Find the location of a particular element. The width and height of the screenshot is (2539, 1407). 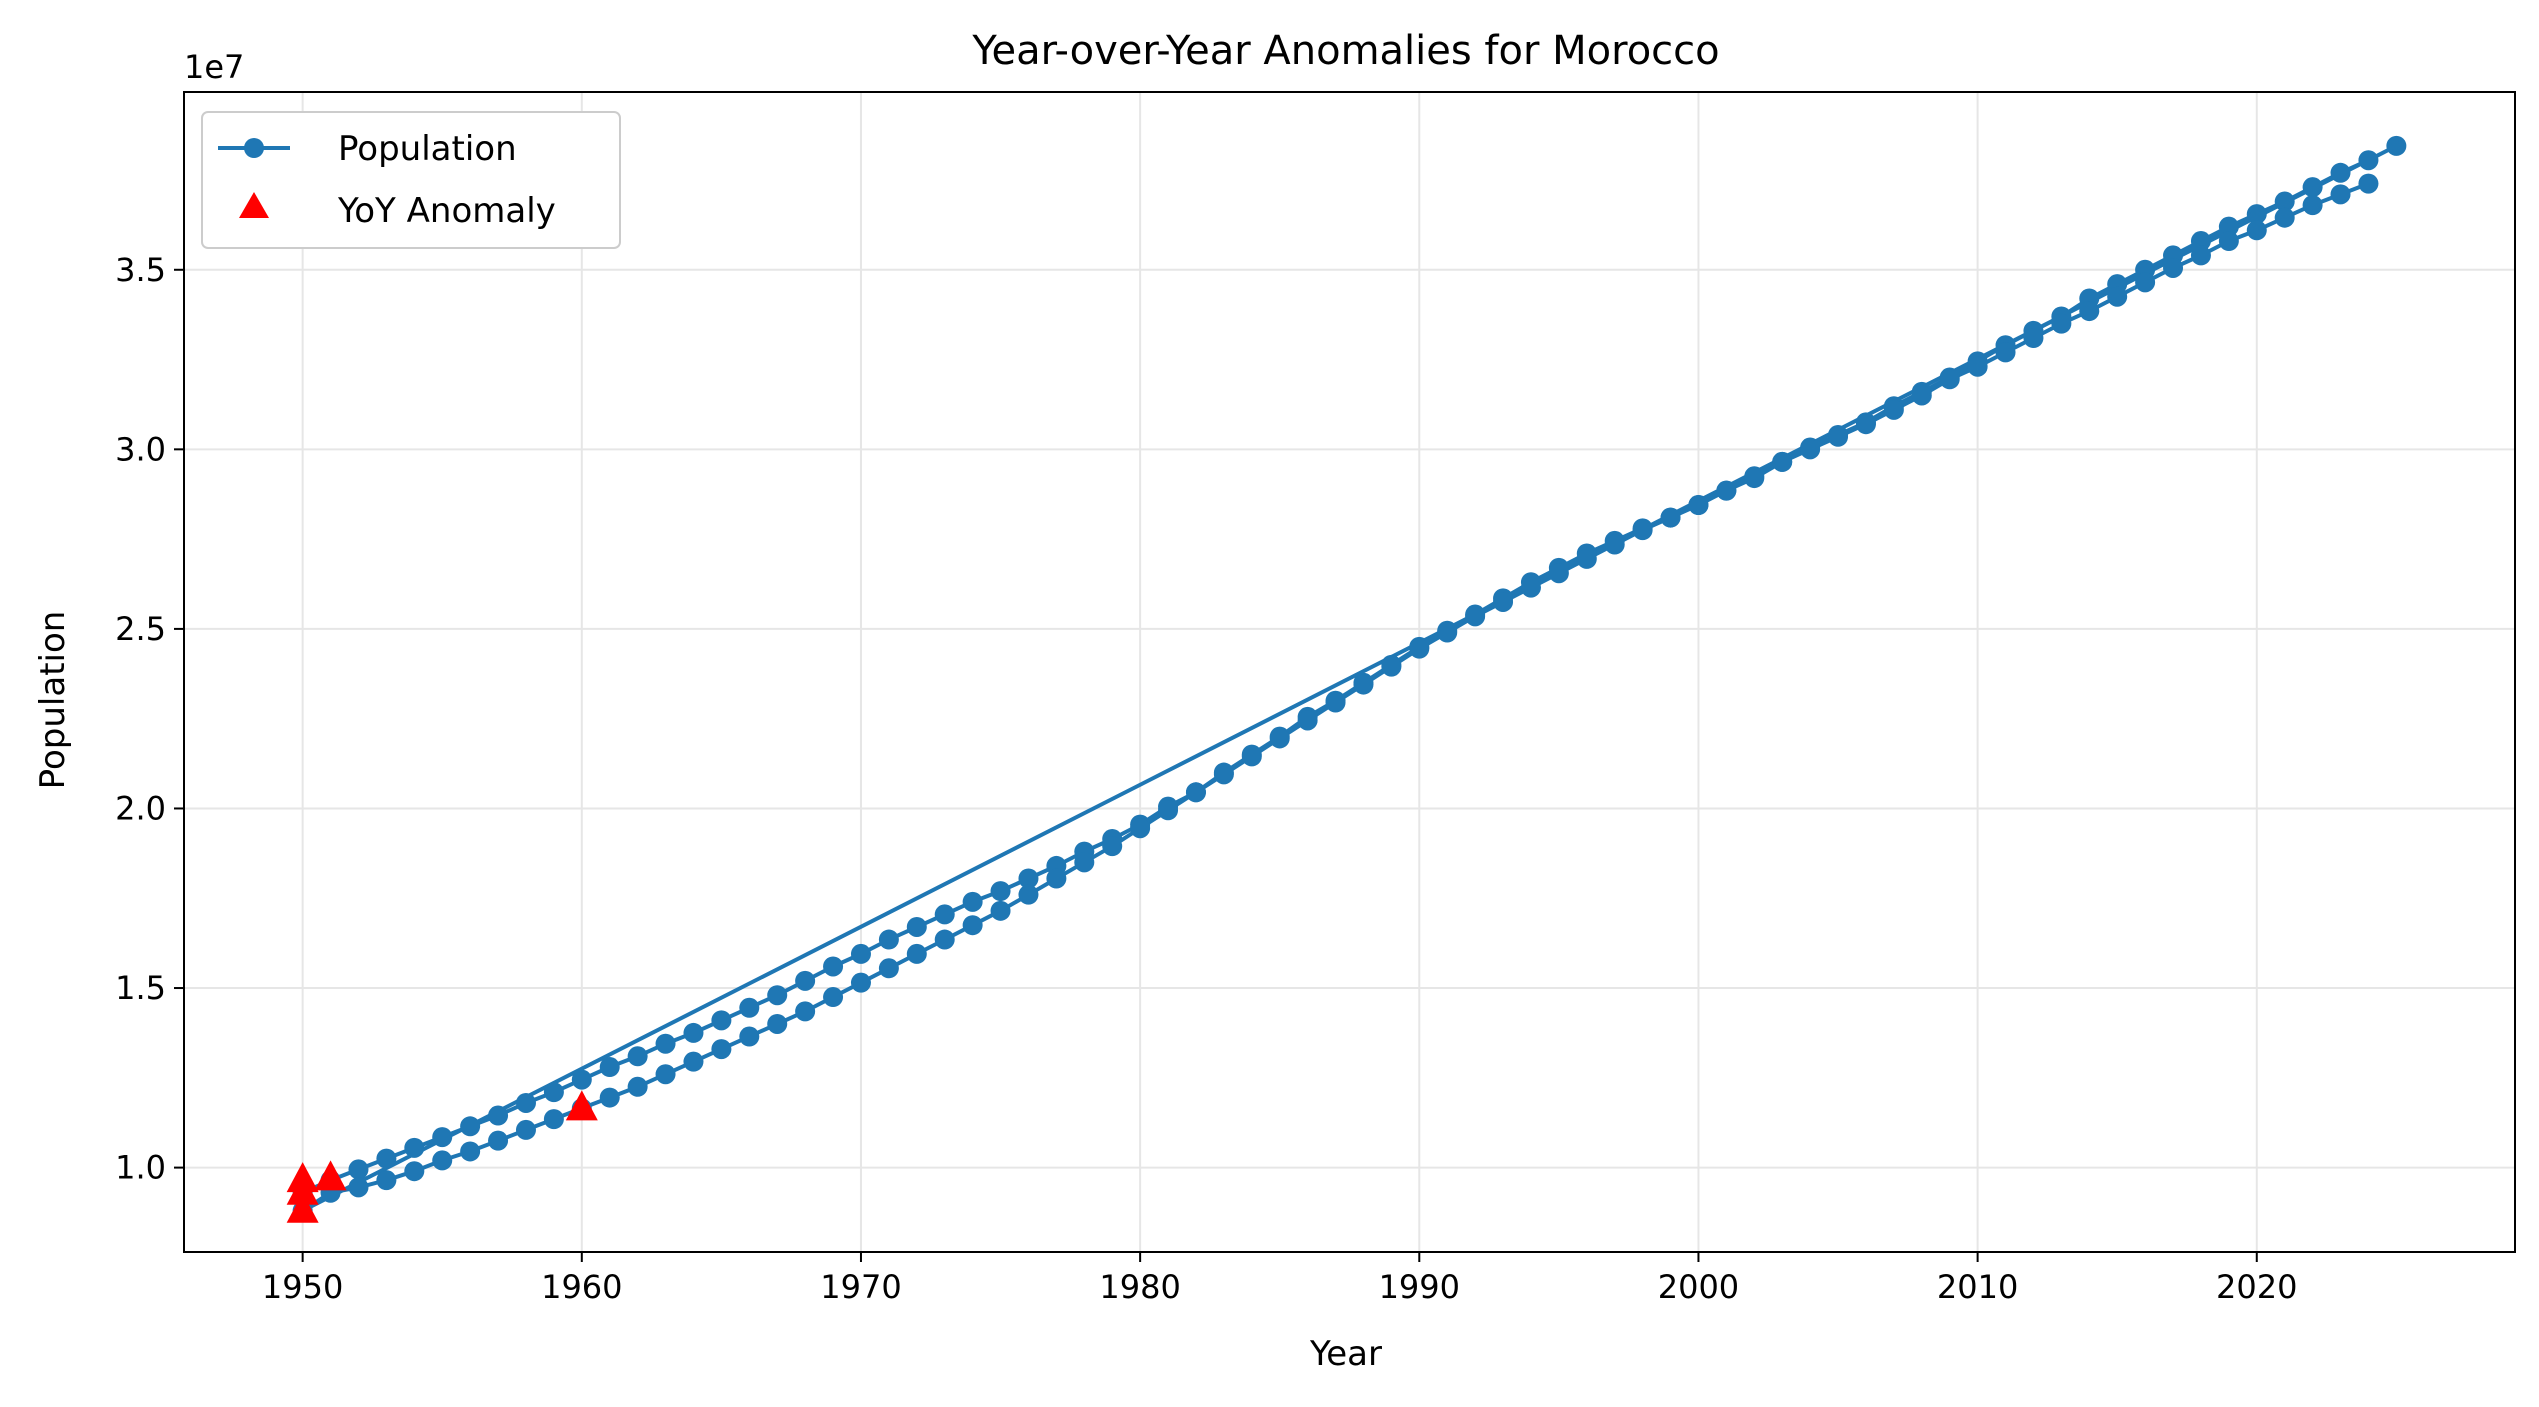

x-tick-label: 1990 is located at coordinates (1419, 1287).